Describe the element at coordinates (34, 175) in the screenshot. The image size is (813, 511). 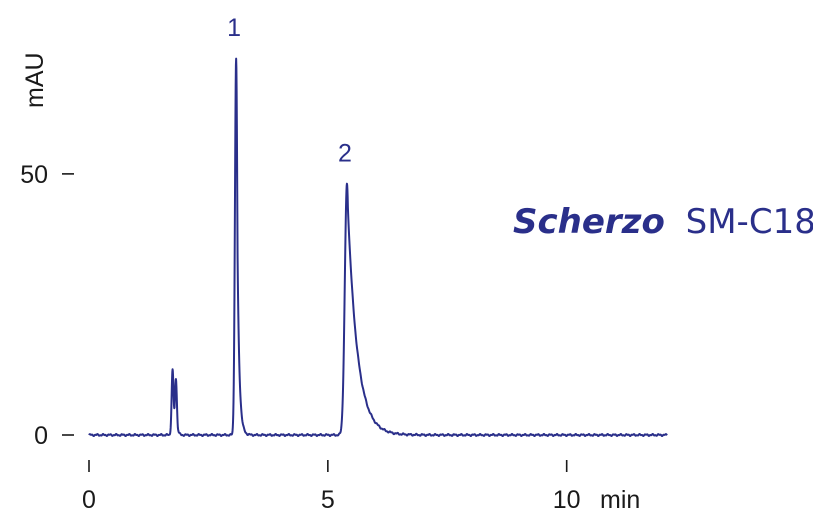
I see `y-tick-label: 50` at that location.